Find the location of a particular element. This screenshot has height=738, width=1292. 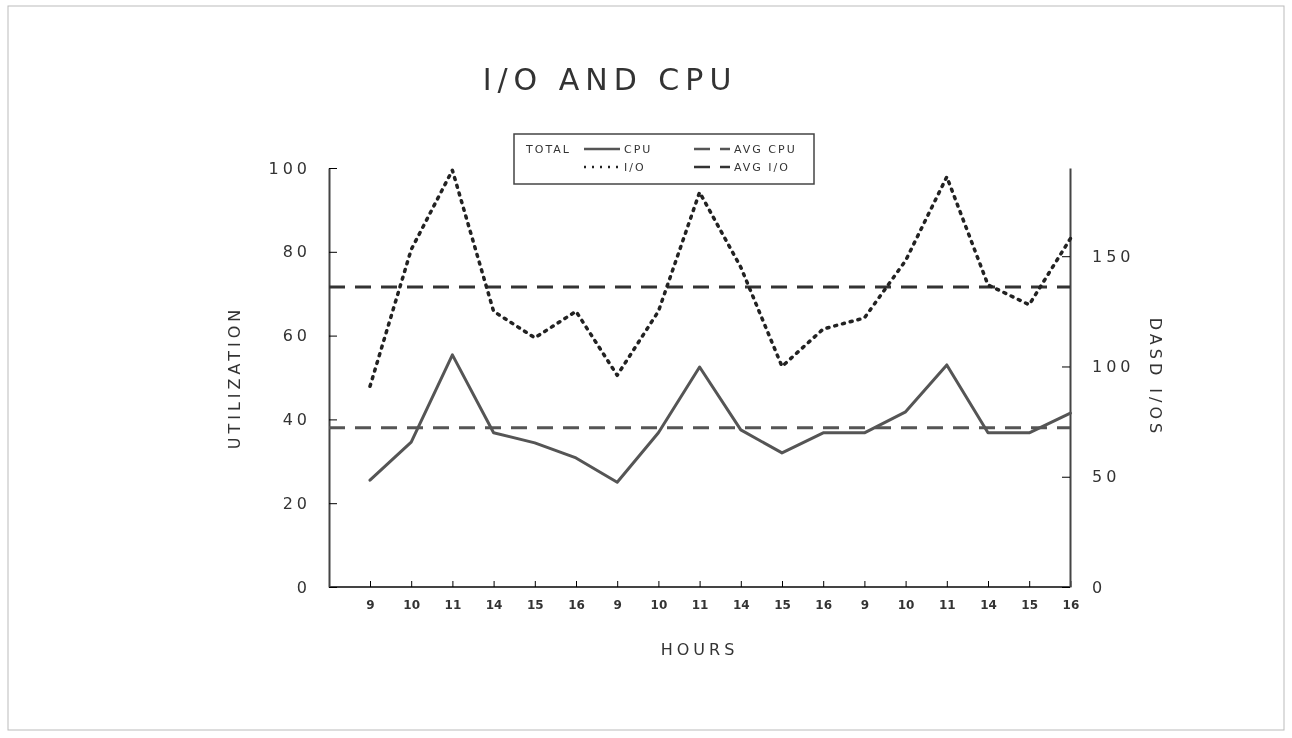

y-axis-title: UTILIZATION is located at coordinates (234, 377).